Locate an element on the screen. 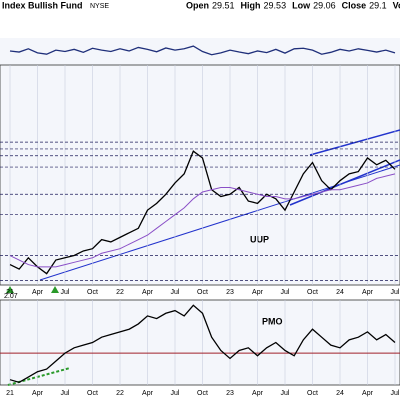 This screenshot has width=400, height=400. value-note: 2.07 is located at coordinates (11, 296).